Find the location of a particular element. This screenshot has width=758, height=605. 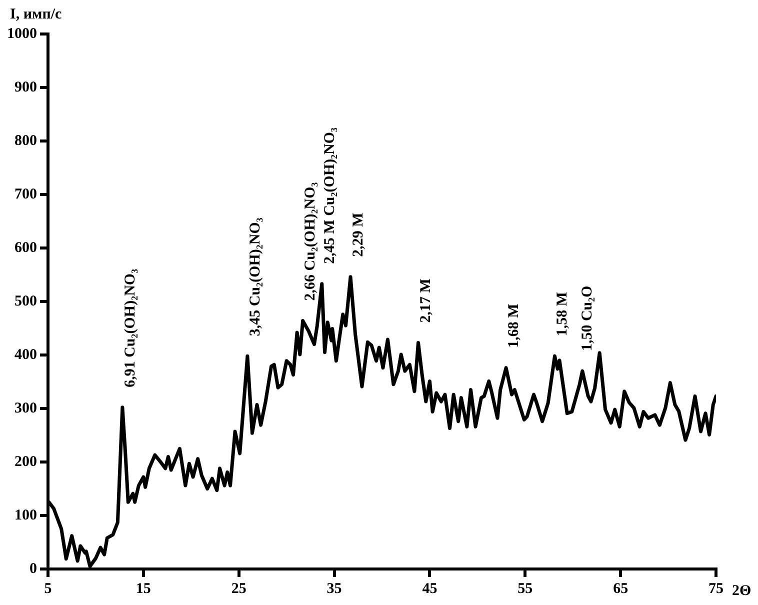

annotation: 3,45 Cu₂(OH)₂NO₃ is located at coordinates (255, 276).